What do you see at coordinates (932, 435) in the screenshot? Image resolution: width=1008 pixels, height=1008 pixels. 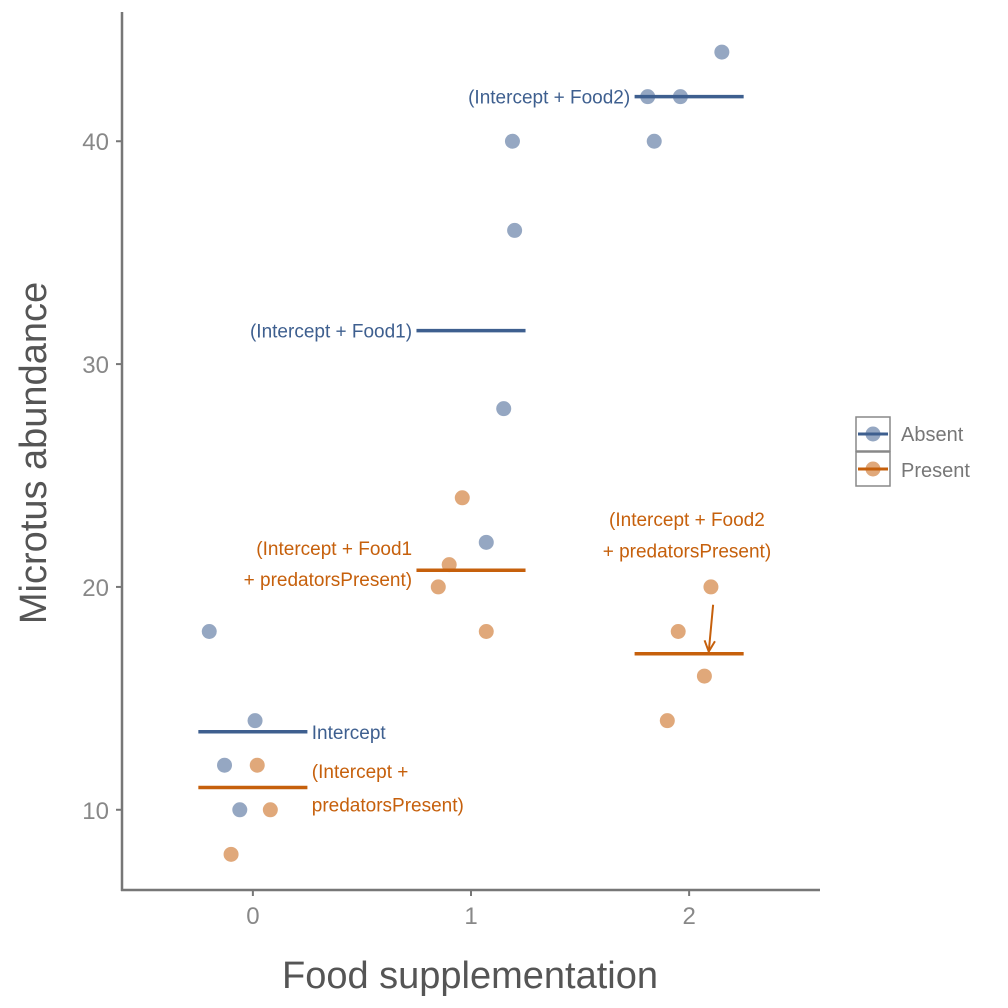 I see `legend-label-absent: Absent` at bounding box center [932, 435].